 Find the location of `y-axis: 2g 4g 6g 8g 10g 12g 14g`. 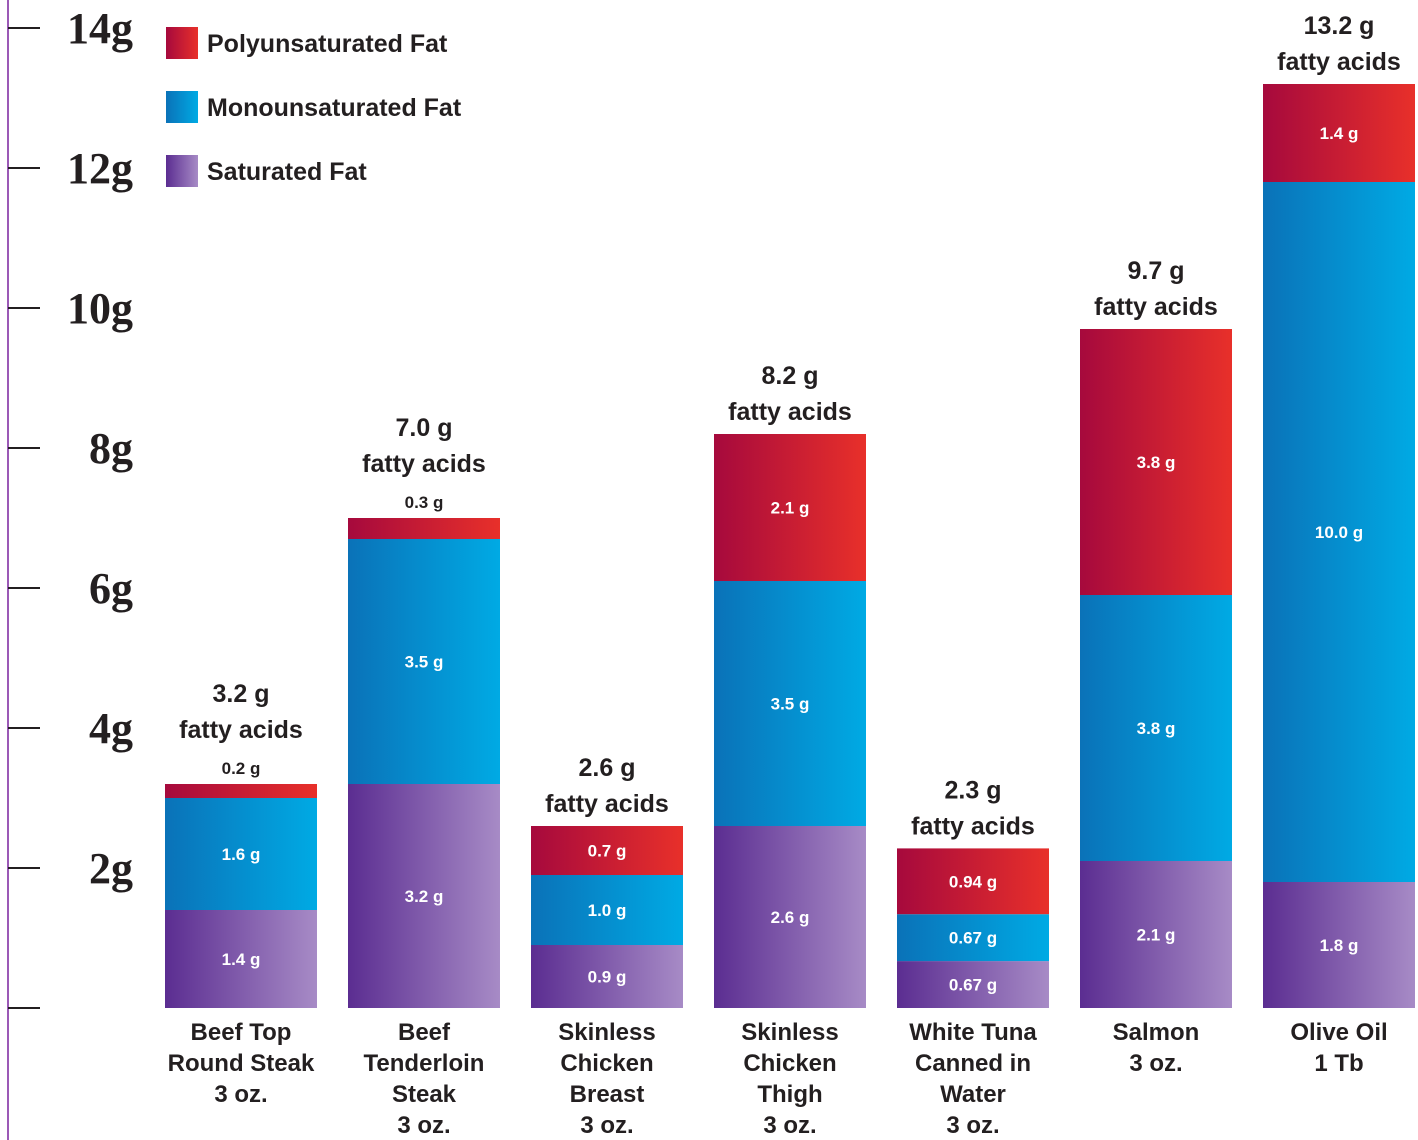

y-axis: 2g 4g 6g 8g 10g 12g 14g is located at coordinates (70, 570).